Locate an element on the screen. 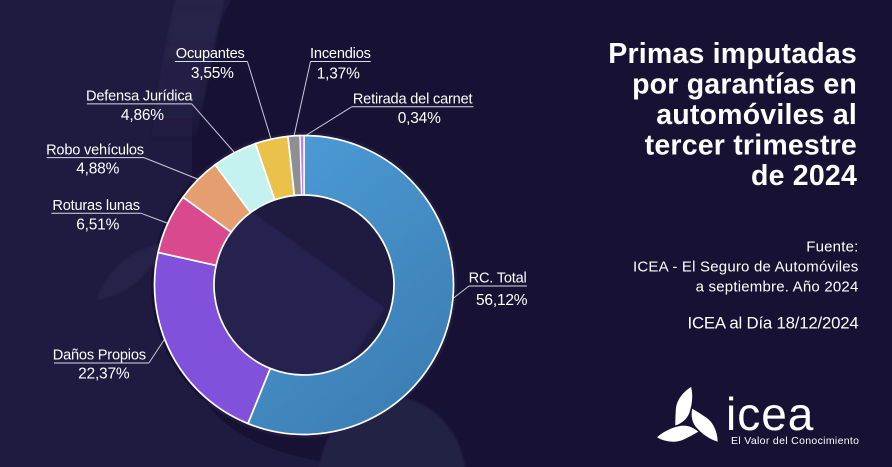 This screenshot has height=467, width=892. svg-text: por garantías en is located at coordinates (744, 84).